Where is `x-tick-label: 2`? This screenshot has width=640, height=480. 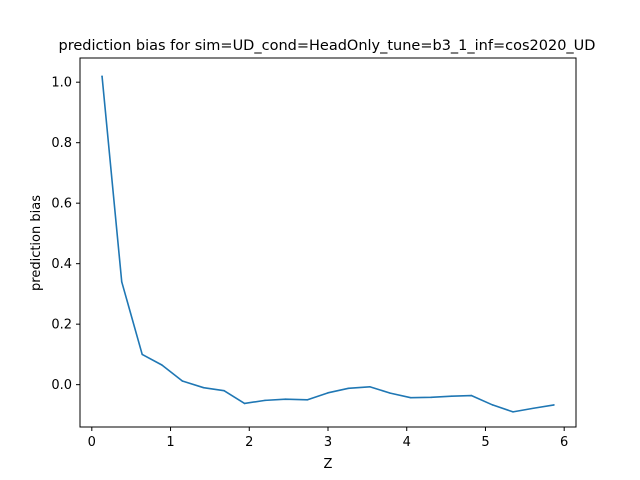 x-tick-label: 2 is located at coordinates (249, 442).